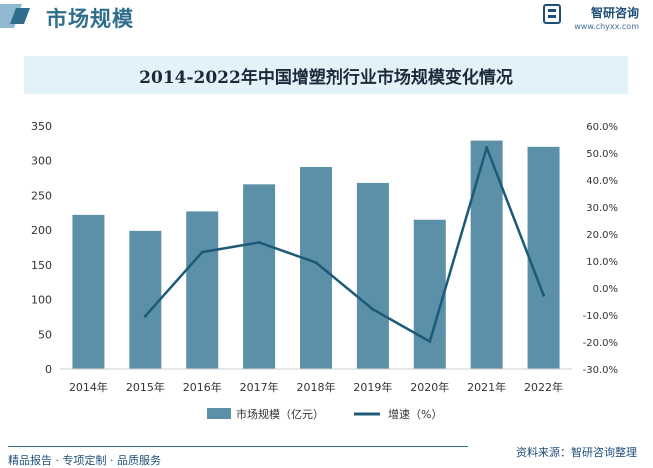 This screenshot has height=468, width=653. I want to click on y-right-tick-label: 40.0%, so click(602, 181).